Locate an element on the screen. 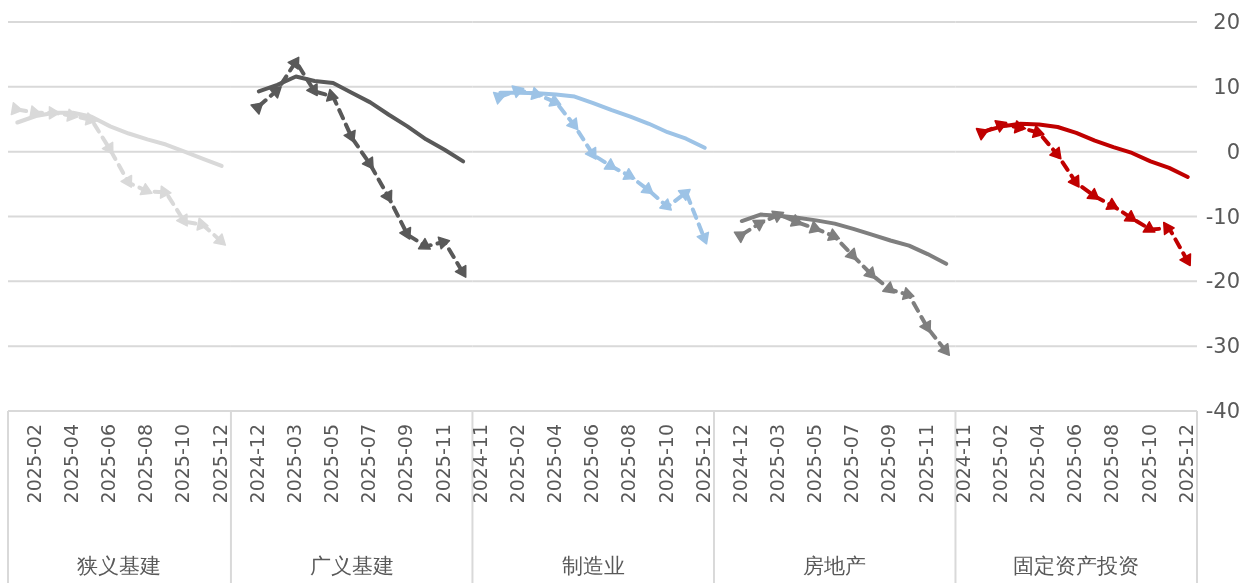 The image size is (1253, 583). x-axis-title: 房地产 is located at coordinates (835, 566).